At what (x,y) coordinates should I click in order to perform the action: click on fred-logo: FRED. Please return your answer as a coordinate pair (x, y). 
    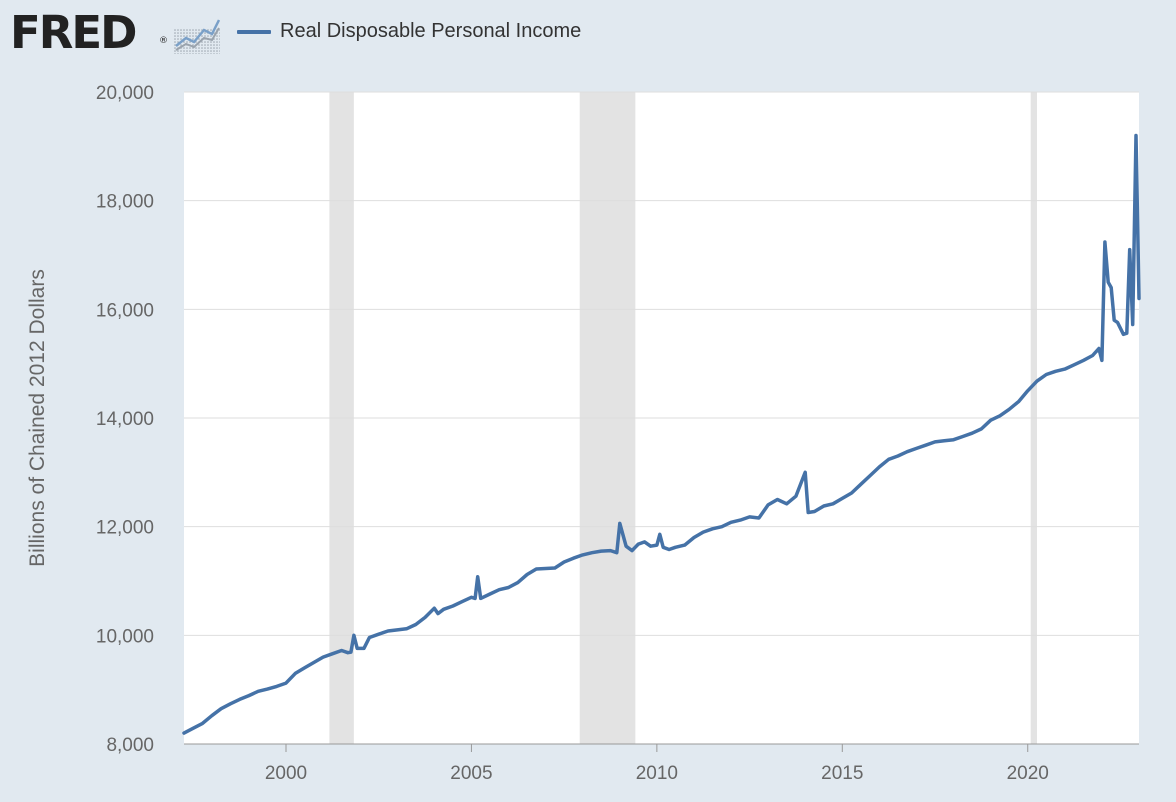
    Looking at the image, I should click on (73, 32).